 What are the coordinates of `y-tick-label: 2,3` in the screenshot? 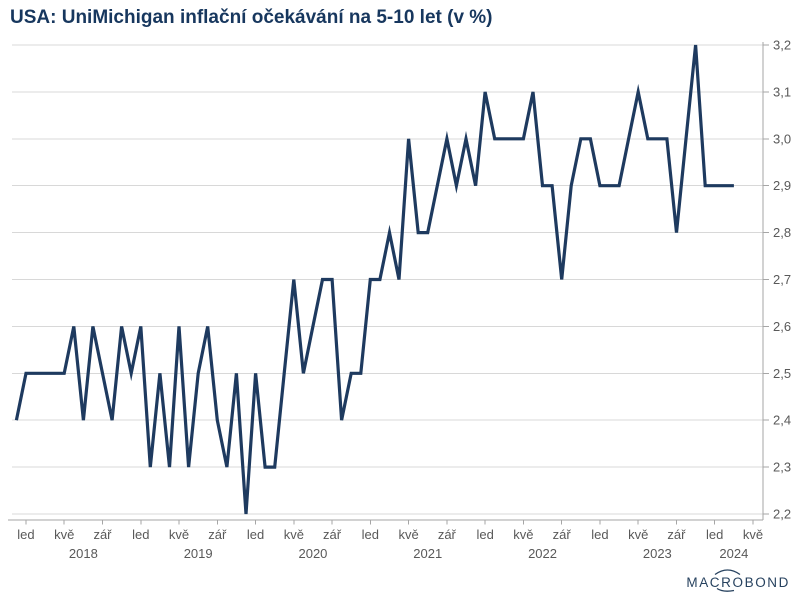 It's located at (782, 467).